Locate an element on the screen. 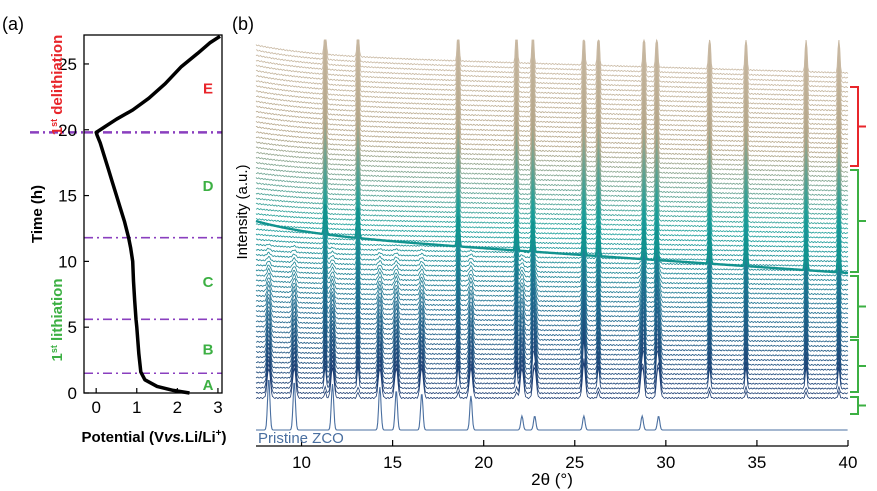 Image resolution: width=877 pixels, height=491 pixels. x-tick-label: 25 is located at coordinates (574, 462).